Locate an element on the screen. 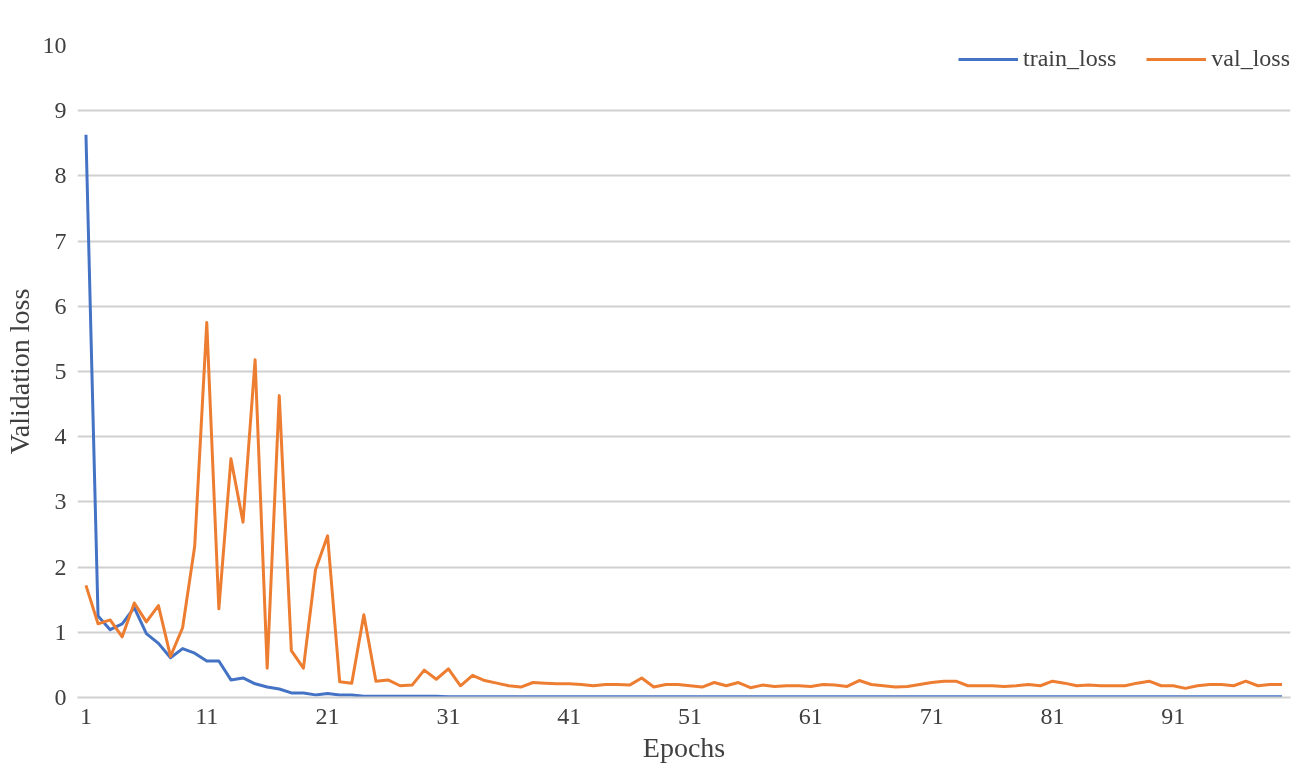 Image resolution: width=1315 pixels, height=770 pixels. y-axis-title: Validation loss is located at coordinates (19, 371).